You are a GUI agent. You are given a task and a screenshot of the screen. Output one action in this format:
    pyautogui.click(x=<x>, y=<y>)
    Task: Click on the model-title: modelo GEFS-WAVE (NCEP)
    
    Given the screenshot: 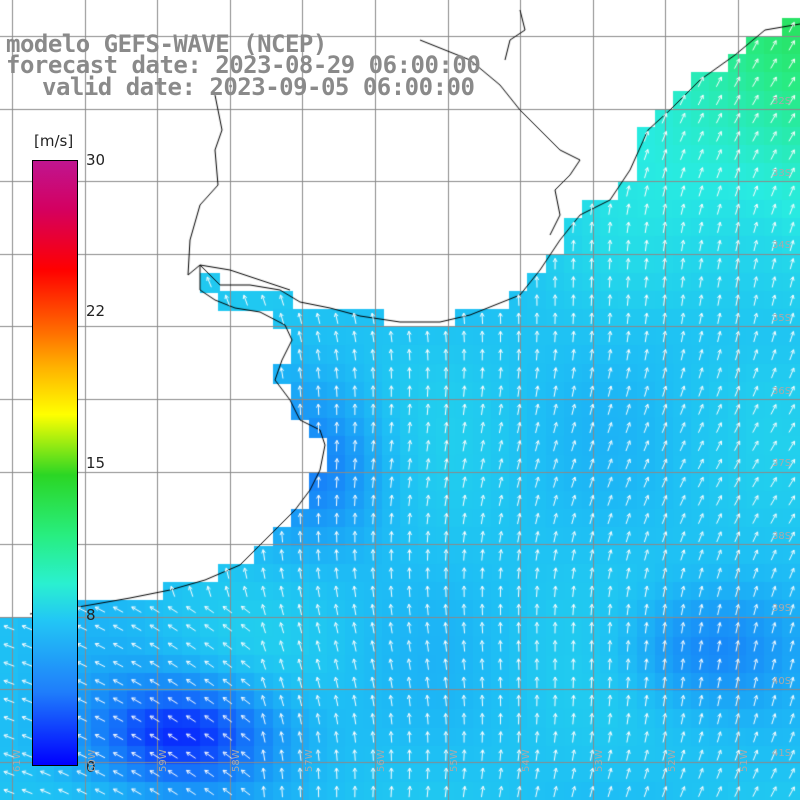 What is the action you would take?
    pyautogui.click(x=166, y=44)
    